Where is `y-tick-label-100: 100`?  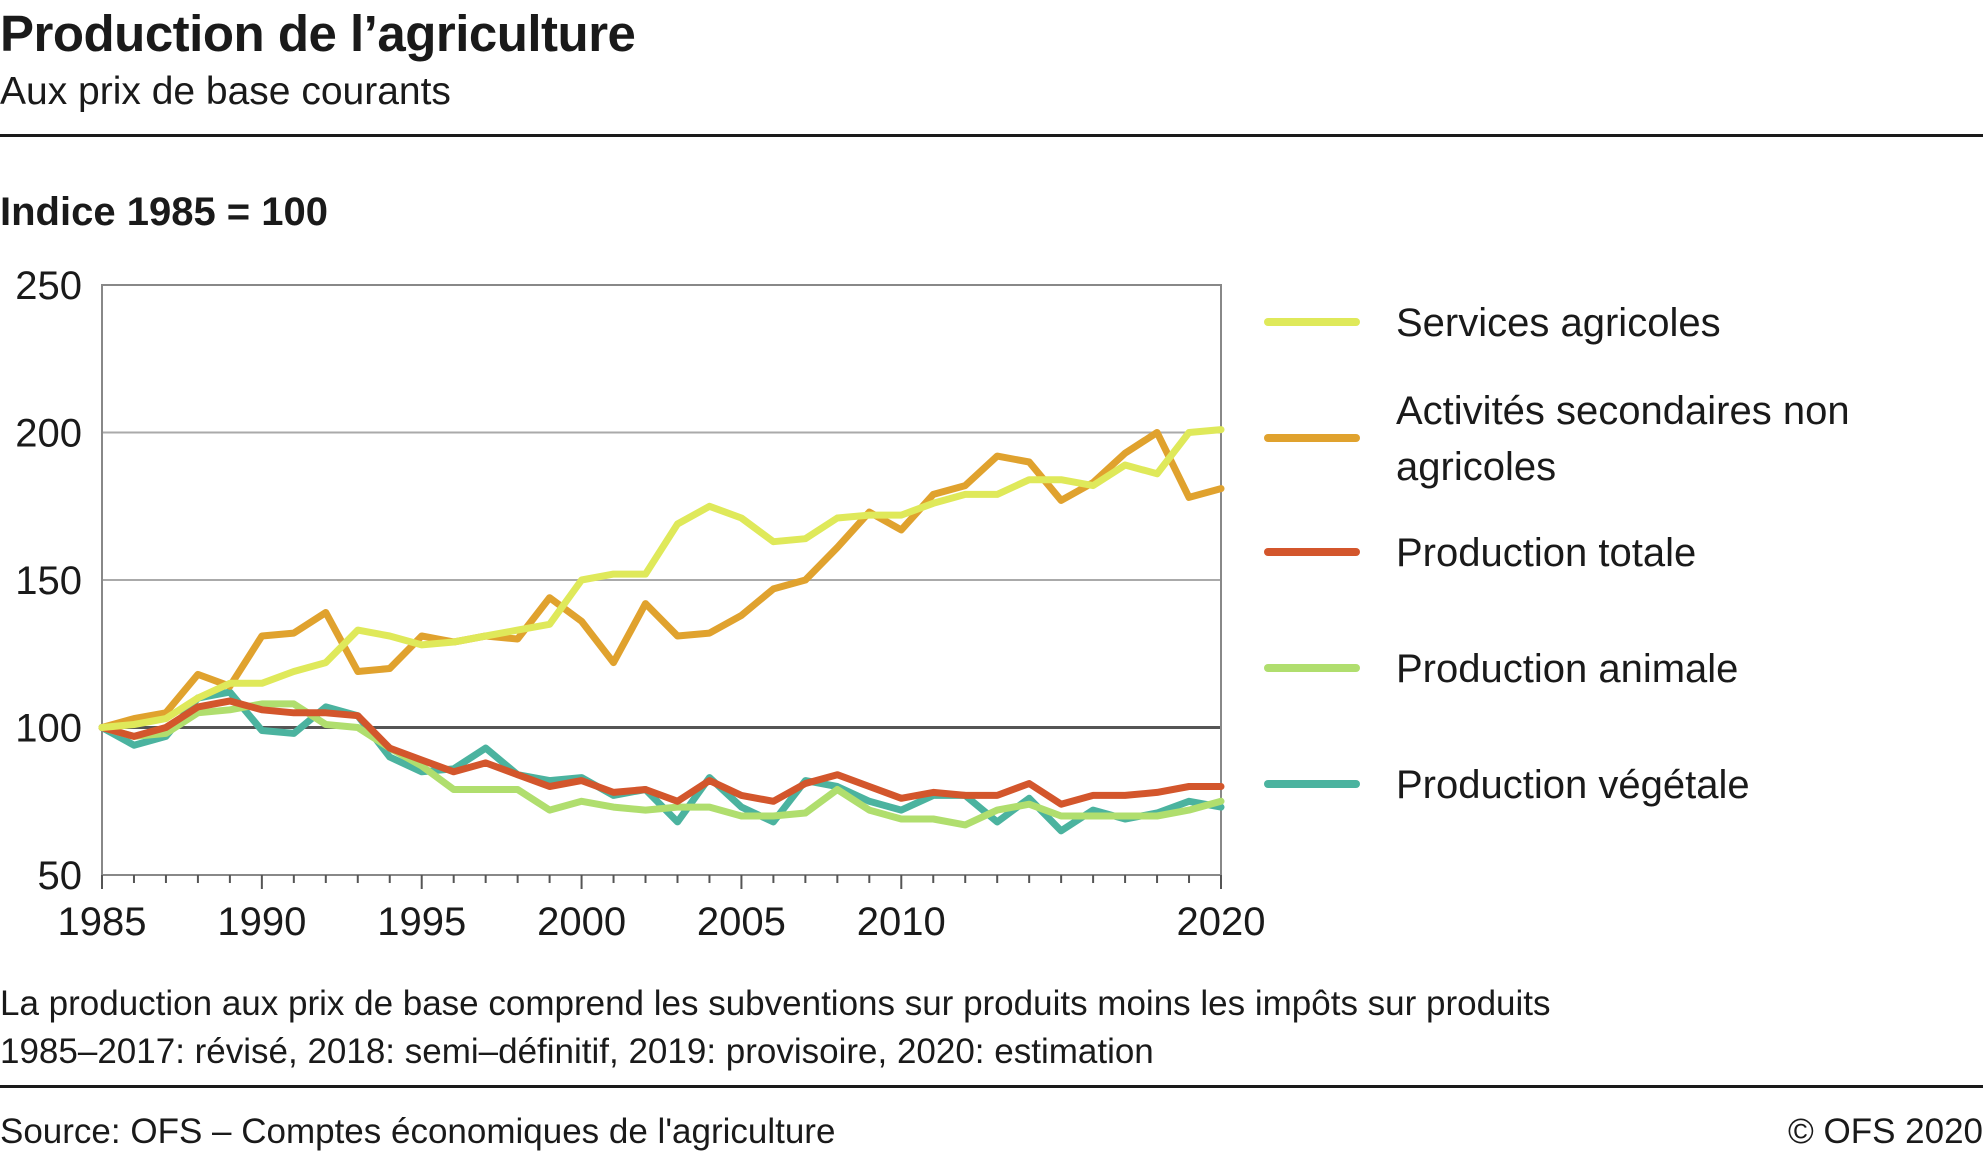
y-tick-label-100: 100 is located at coordinates (48, 729).